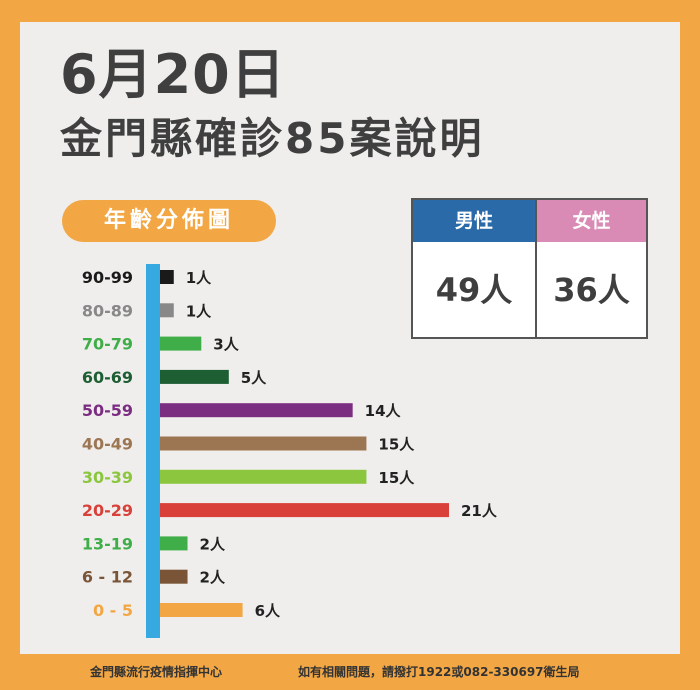 The image size is (700, 690). Describe the element at coordinates (479, 511) in the screenshot. I see `bar-value-label: 21人` at that location.